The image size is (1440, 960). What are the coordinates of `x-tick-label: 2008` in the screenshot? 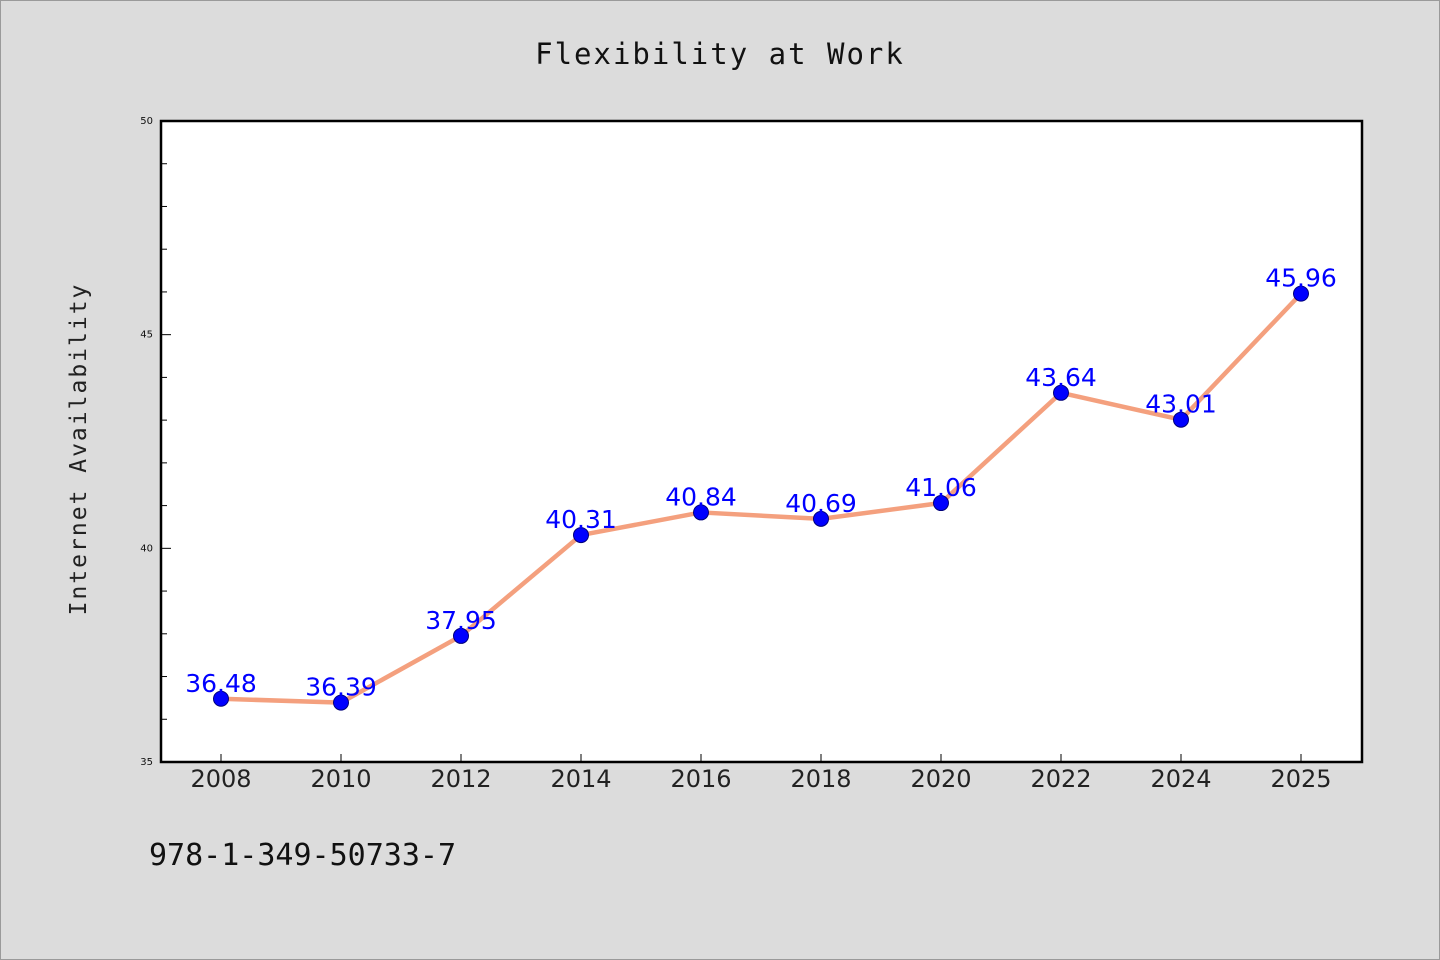 It's located at (220, 779).